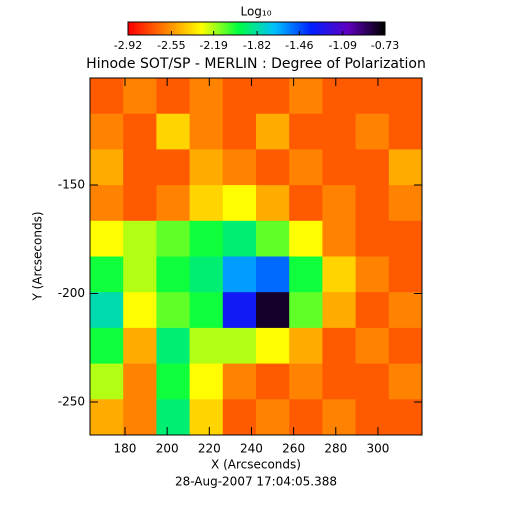 Image resolution: width=512 pixels, height=512 pixels. I want to click on x-tick-label: 240, so click(251, 449).